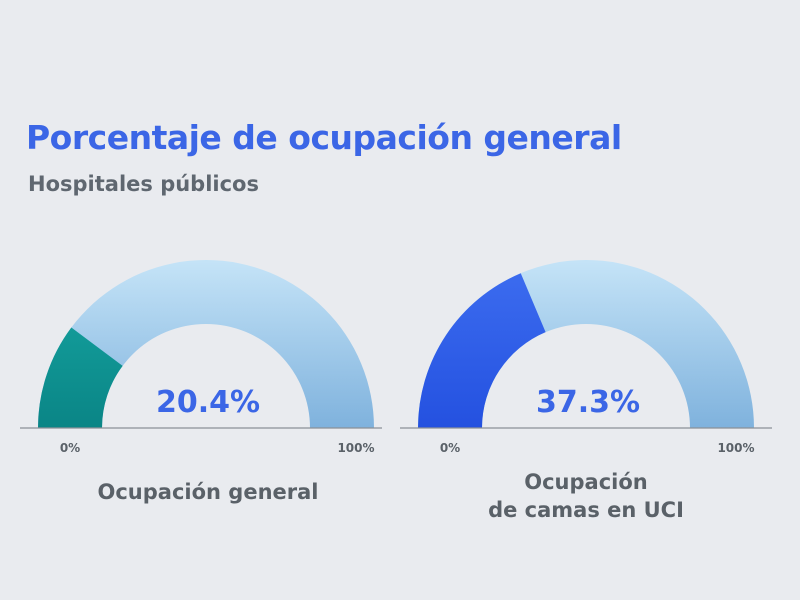 Image resolution: width=800 pixels, height=600 pixels. I want to click on gauge-1-value-label: 20.4%, so click(208, 402).